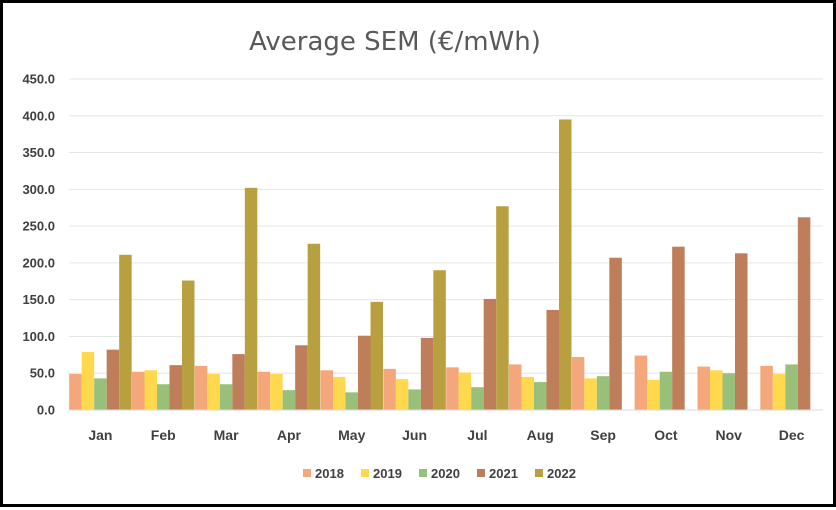  I want to click on x-category-label: Oct, so click(666, 435).